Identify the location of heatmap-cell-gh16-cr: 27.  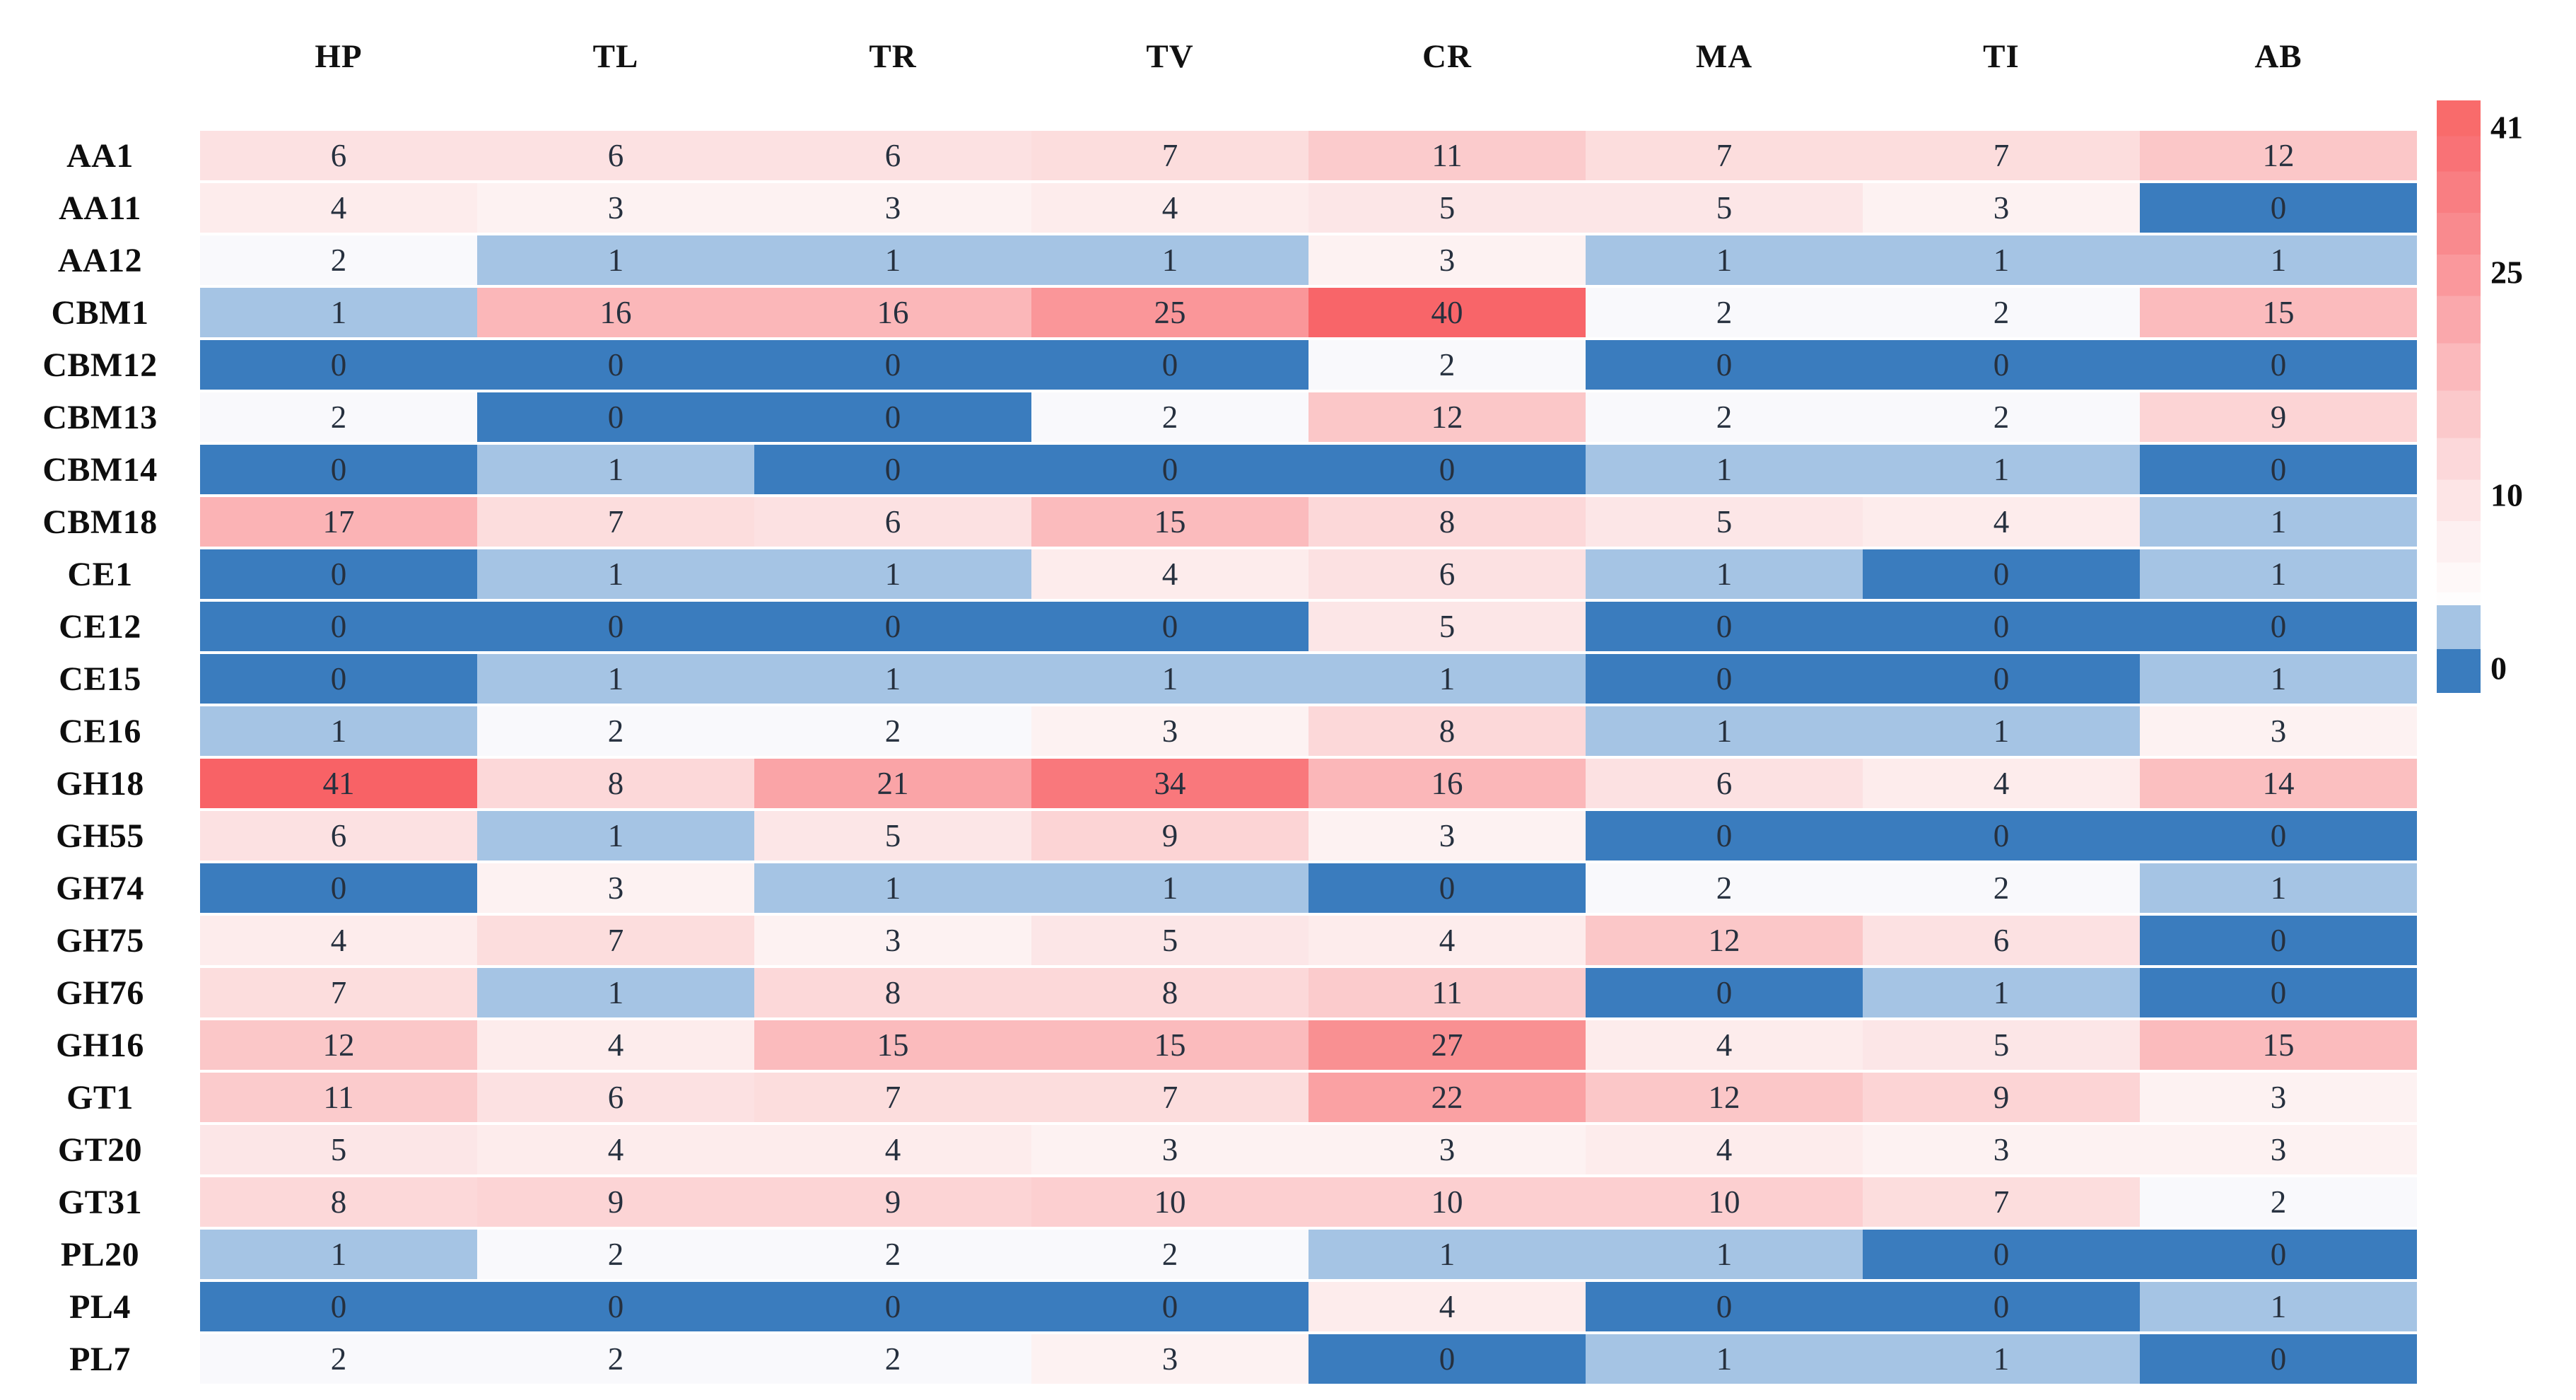
(1448, 1045).